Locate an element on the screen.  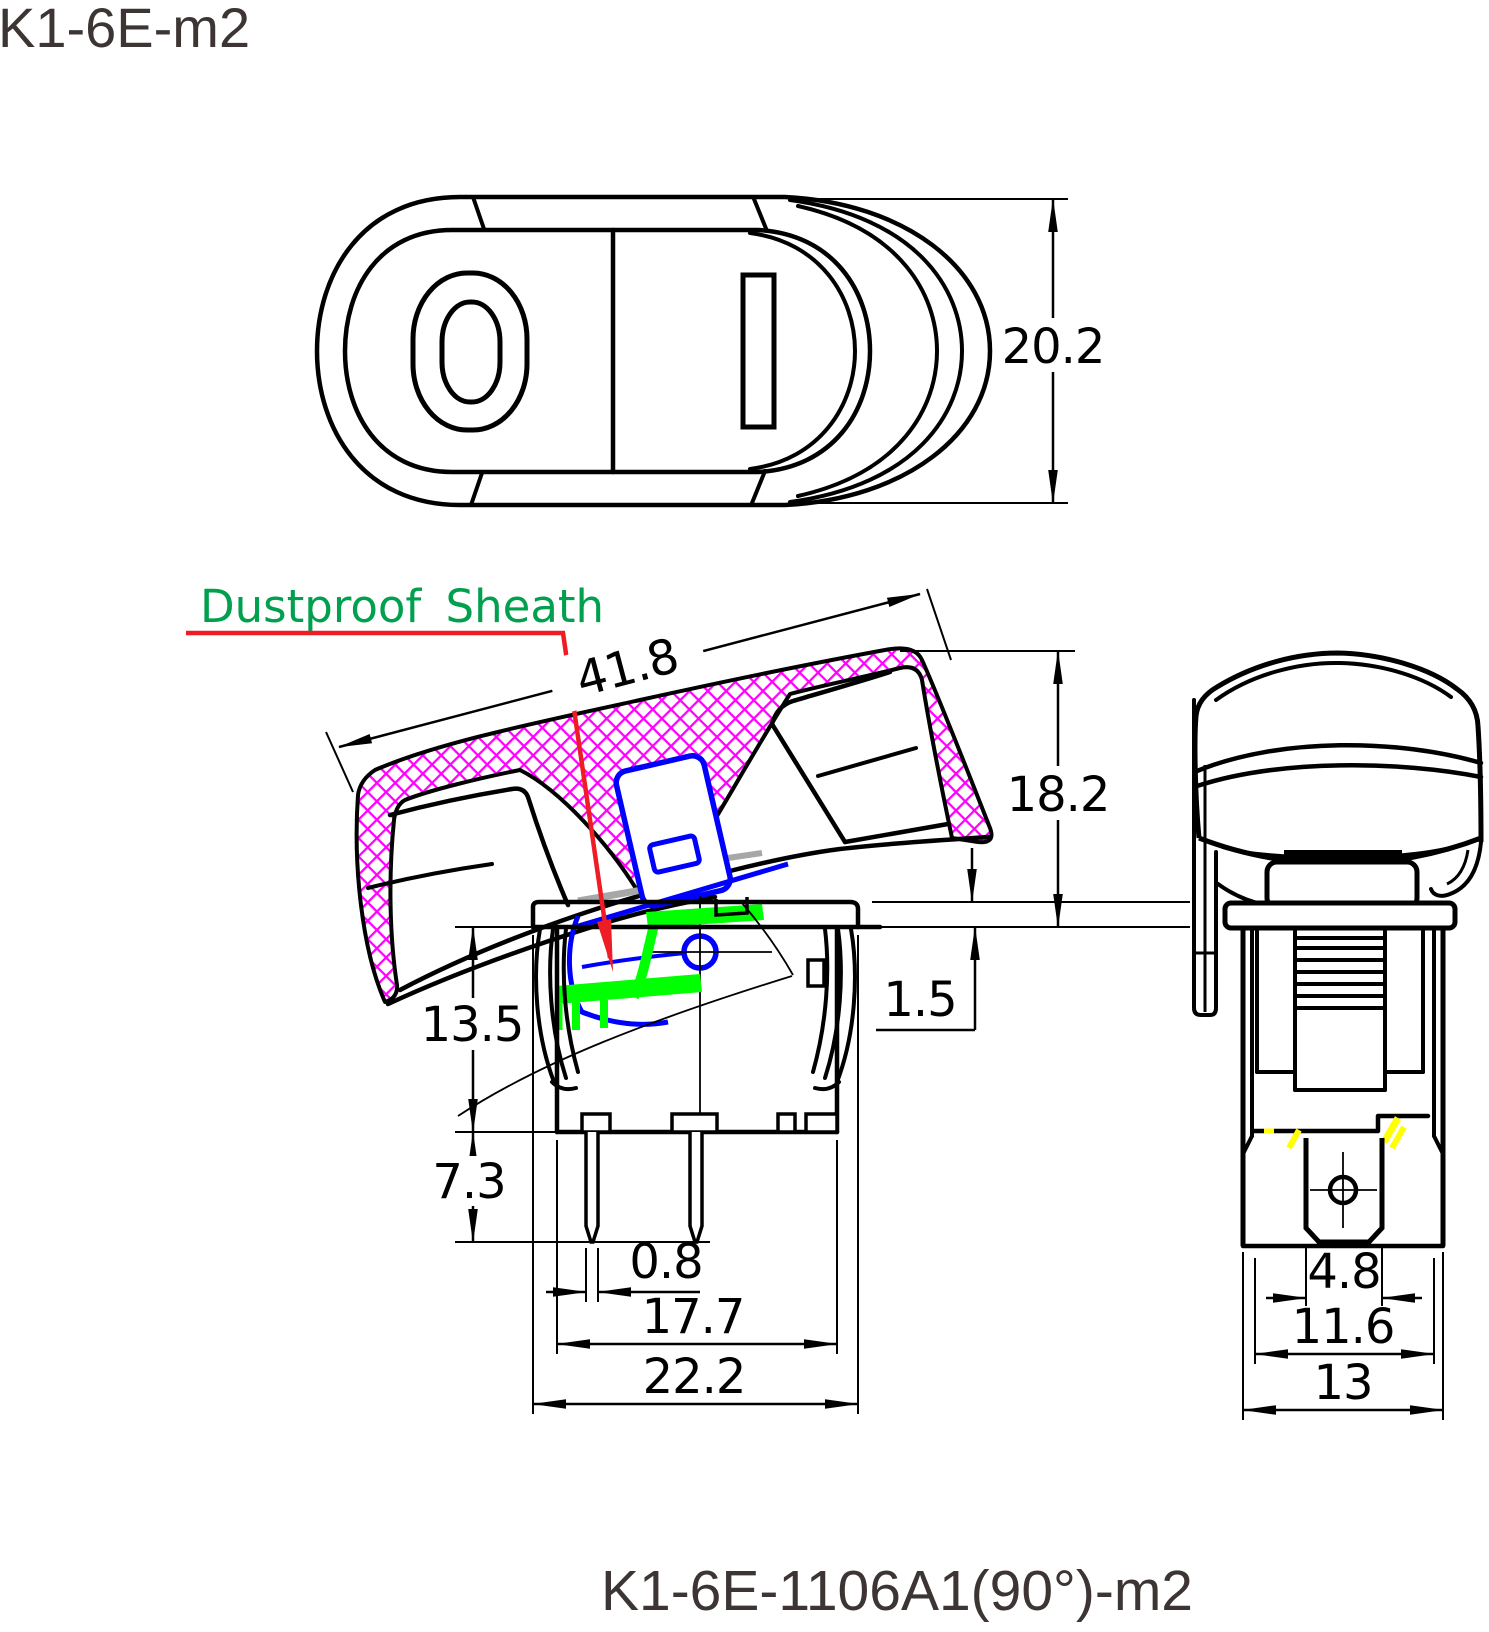
dim-text-13: 13 is located at coordinates (1342, 1383).